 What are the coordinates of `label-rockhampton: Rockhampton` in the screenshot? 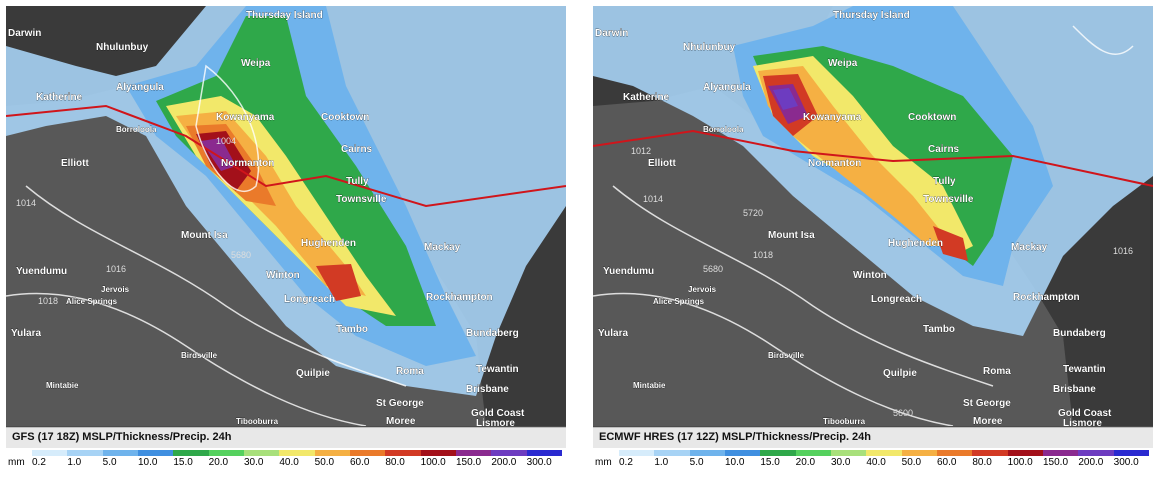 It's located at (1046, 297).